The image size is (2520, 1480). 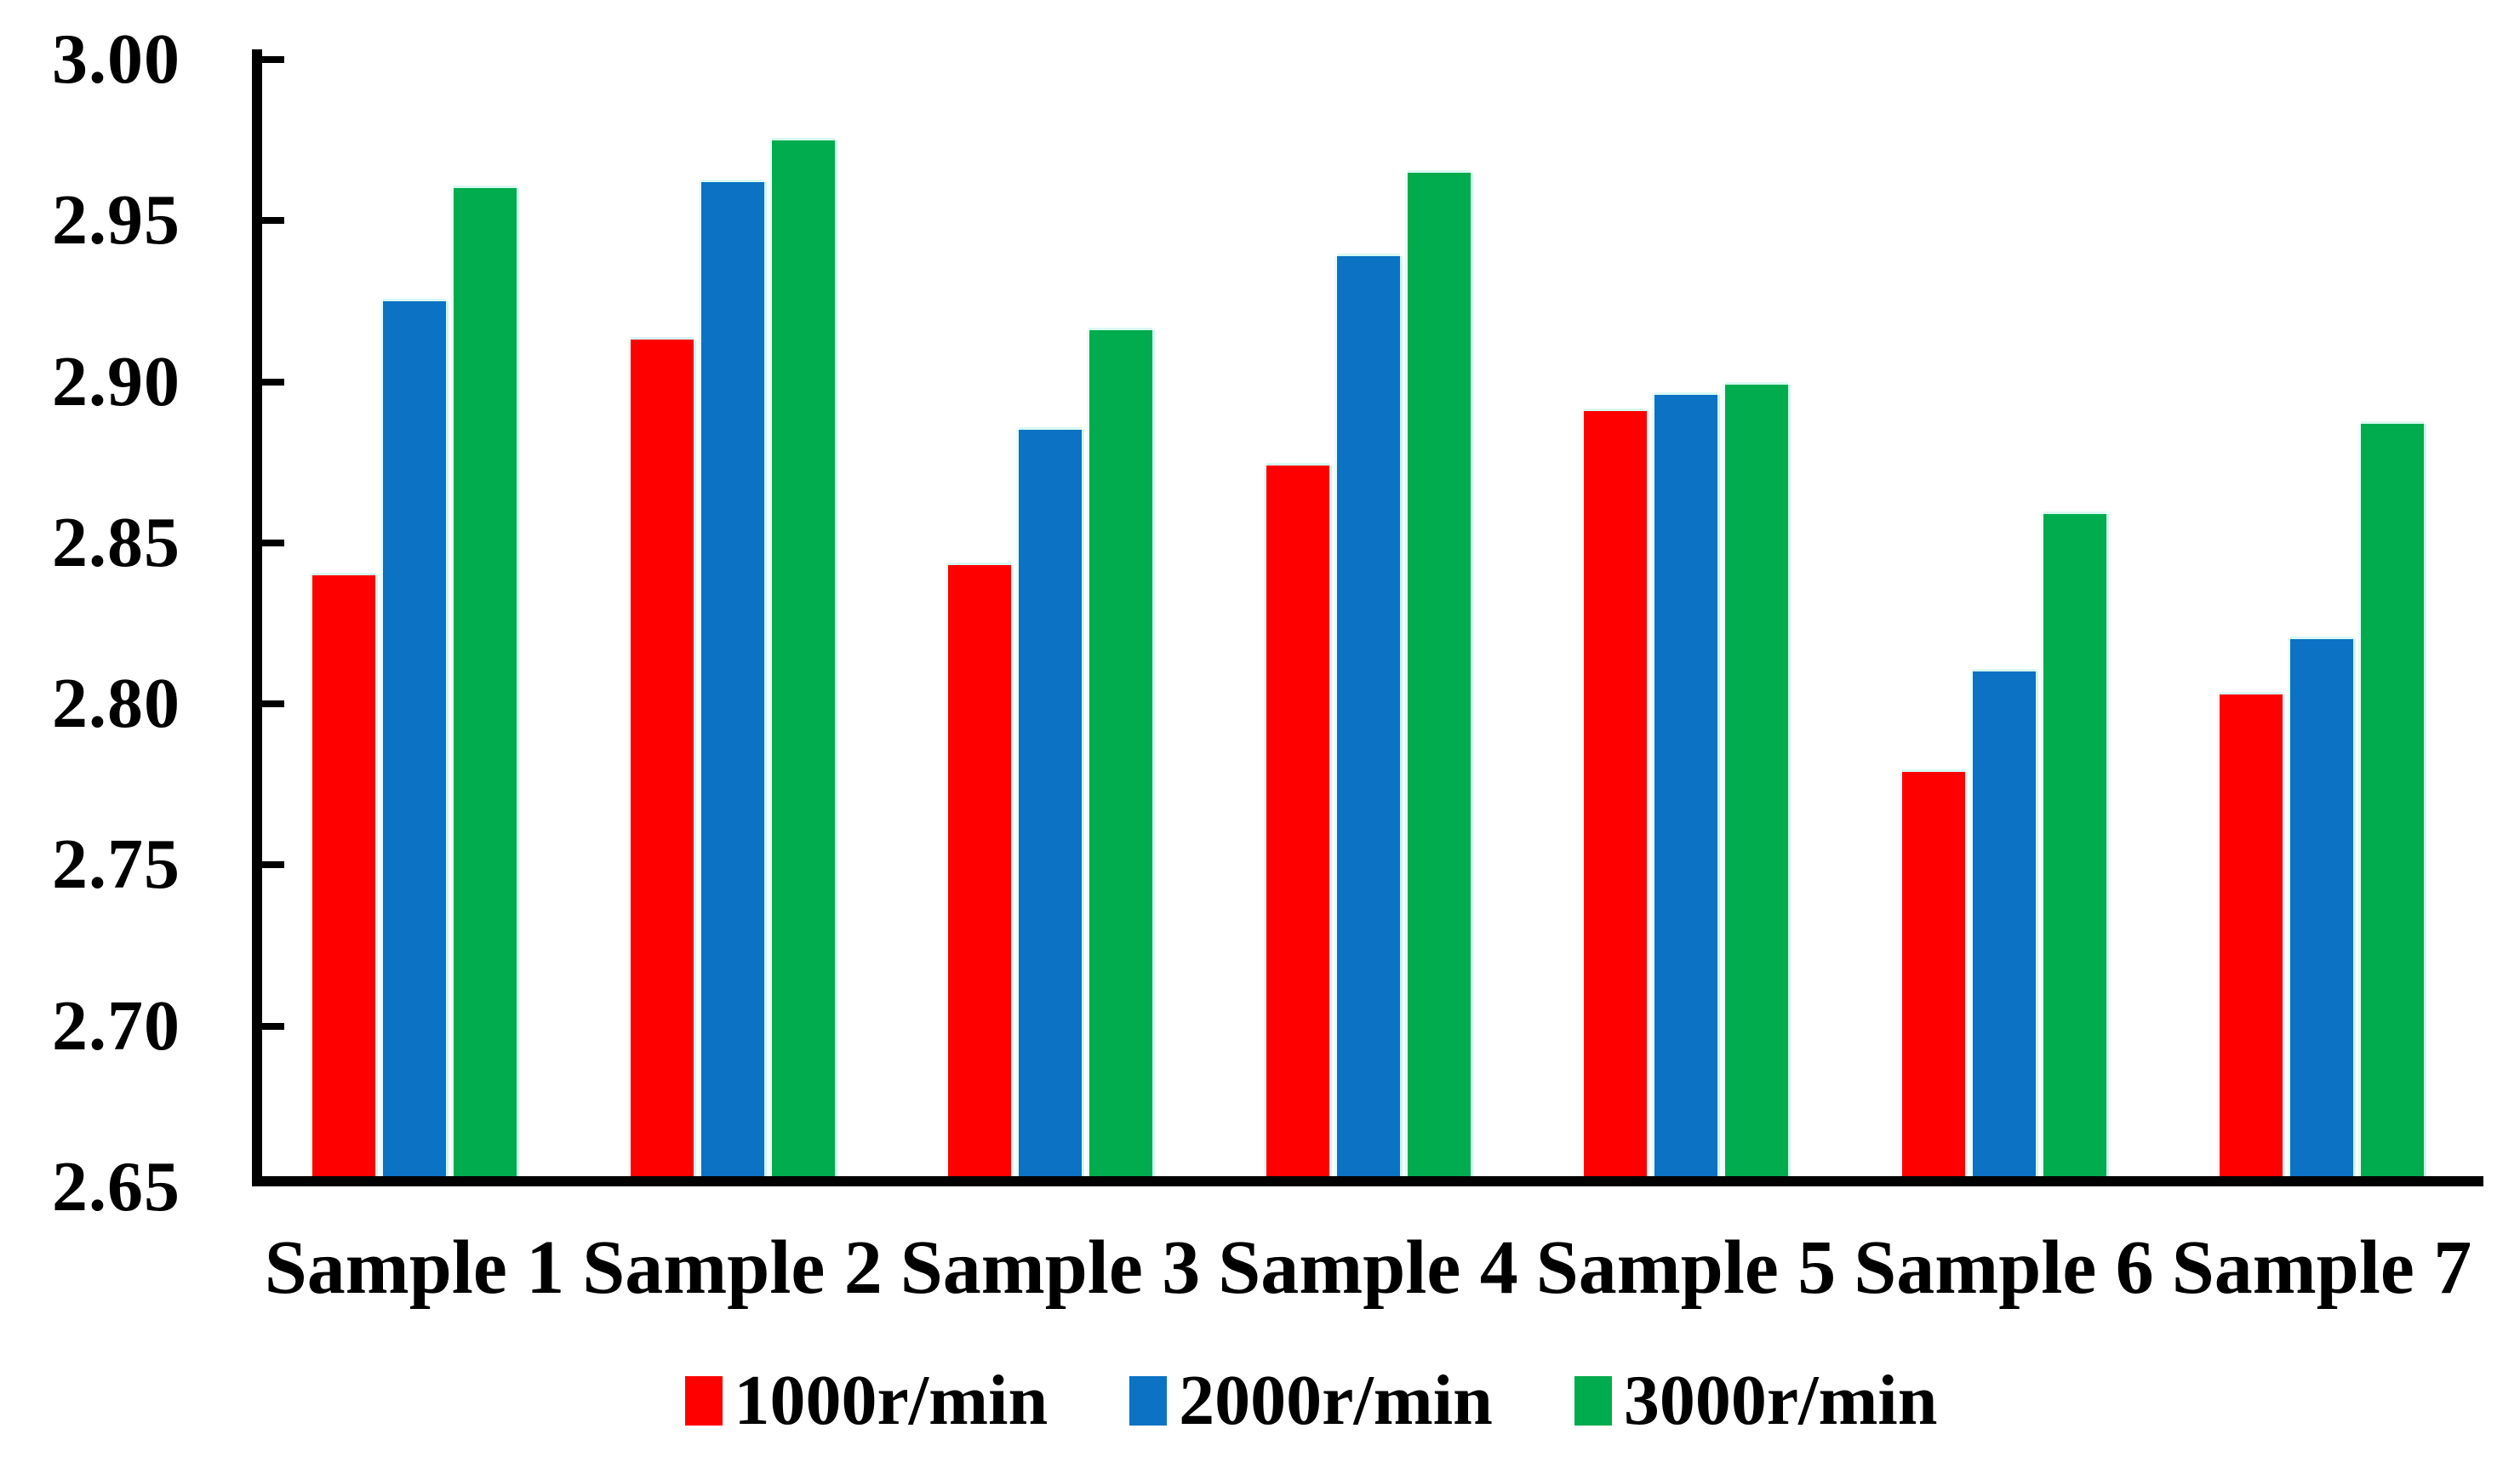 I want to click on y-tick-label: 2.90, so click(x=116, y=381).